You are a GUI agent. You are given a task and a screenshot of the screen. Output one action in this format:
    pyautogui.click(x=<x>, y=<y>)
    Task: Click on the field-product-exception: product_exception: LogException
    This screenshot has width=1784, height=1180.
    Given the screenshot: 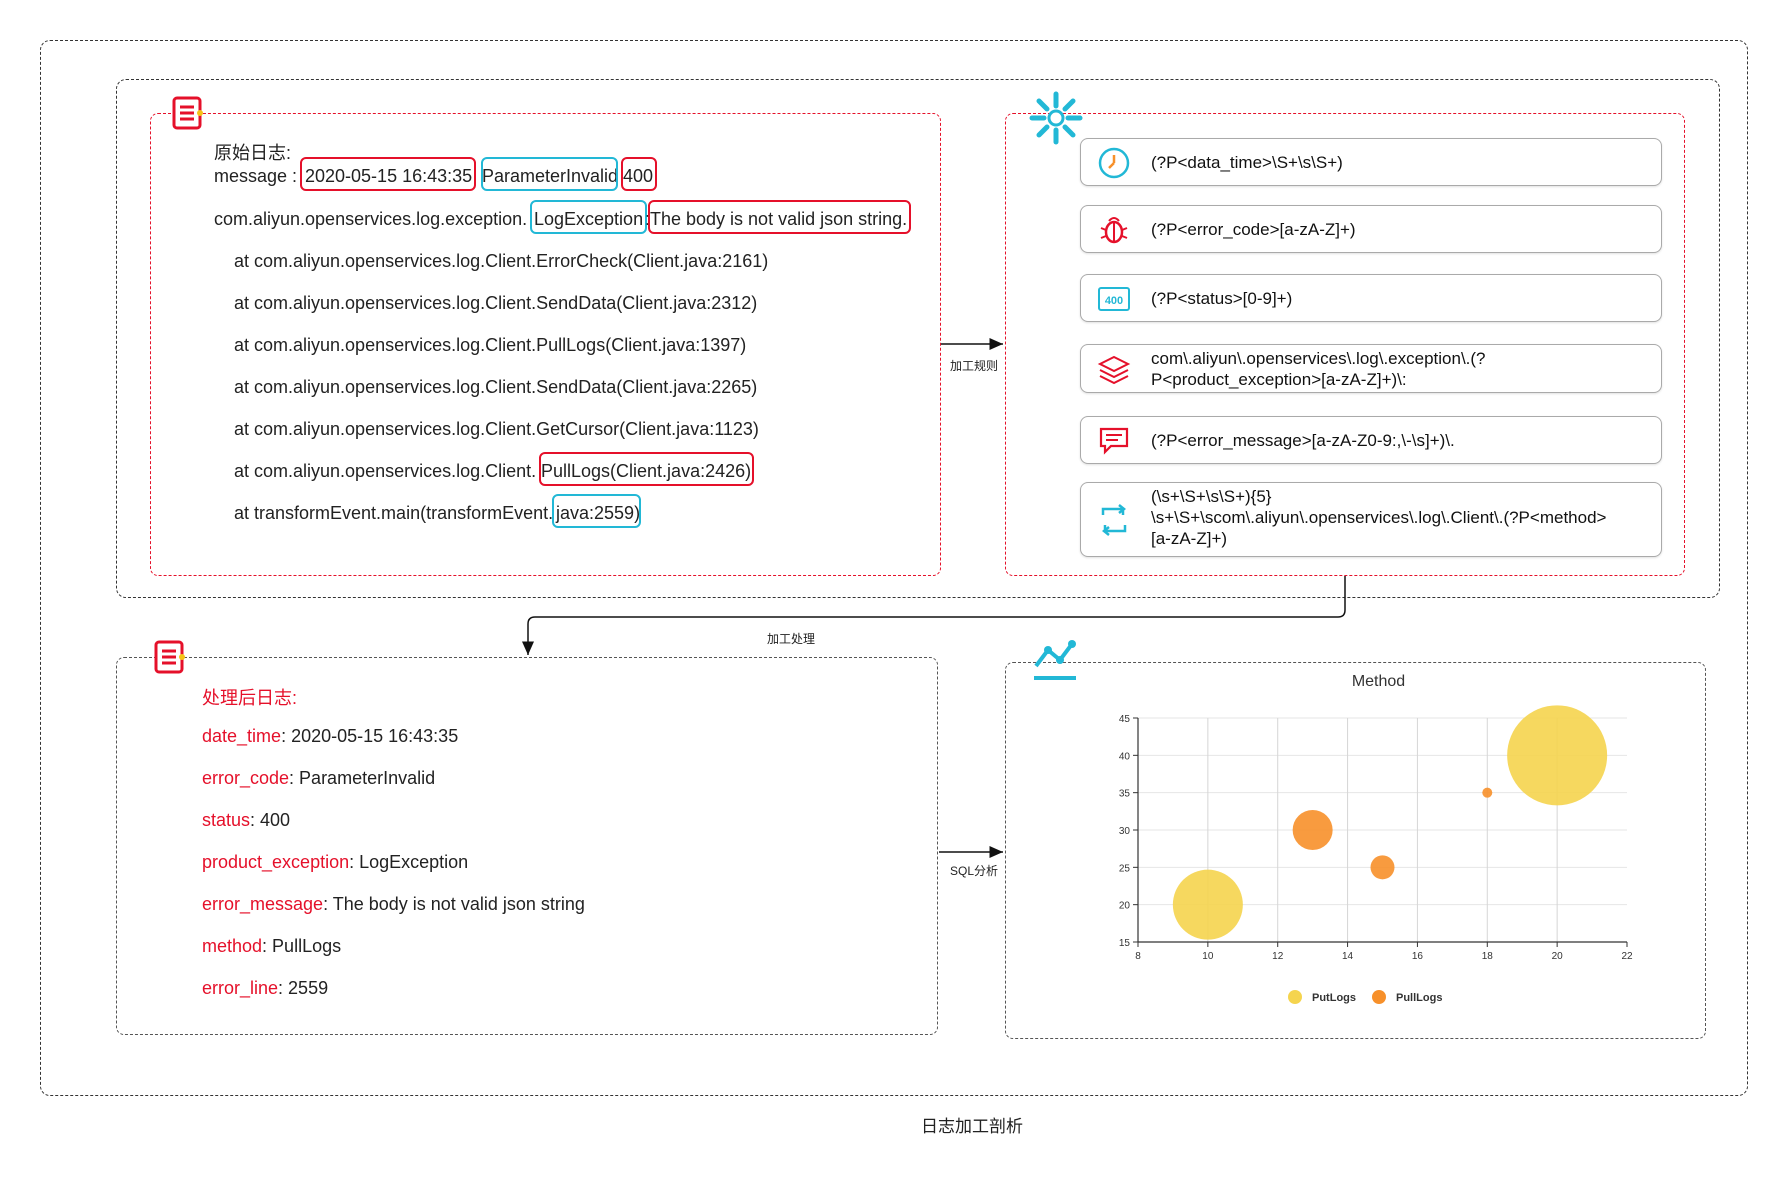 What is the action you would take?
    pyautogui.click(x=335, y=862)
    